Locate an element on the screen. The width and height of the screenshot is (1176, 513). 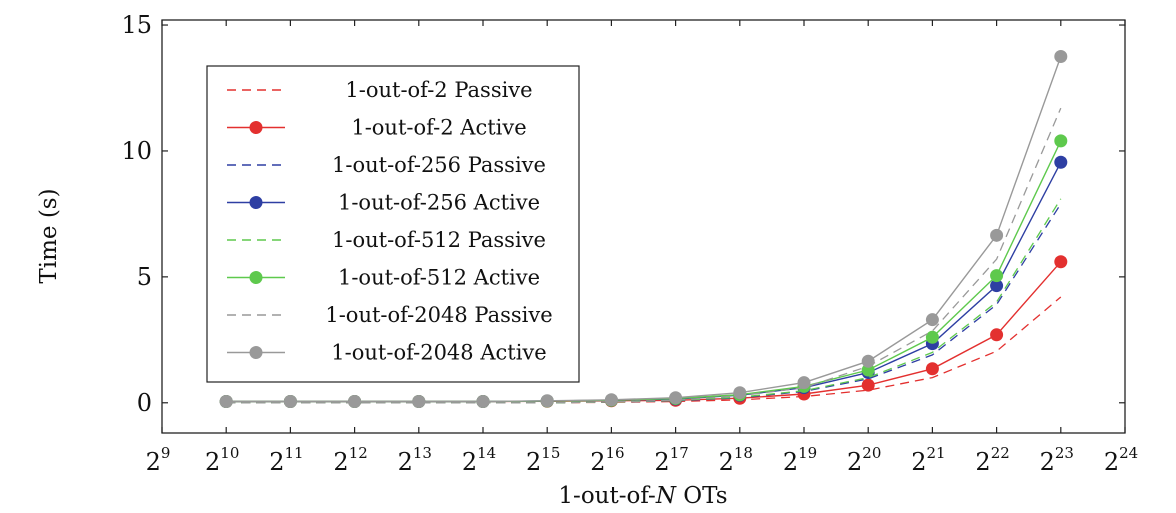
x-tick-label: 221 is located at coordinates (928, 460).